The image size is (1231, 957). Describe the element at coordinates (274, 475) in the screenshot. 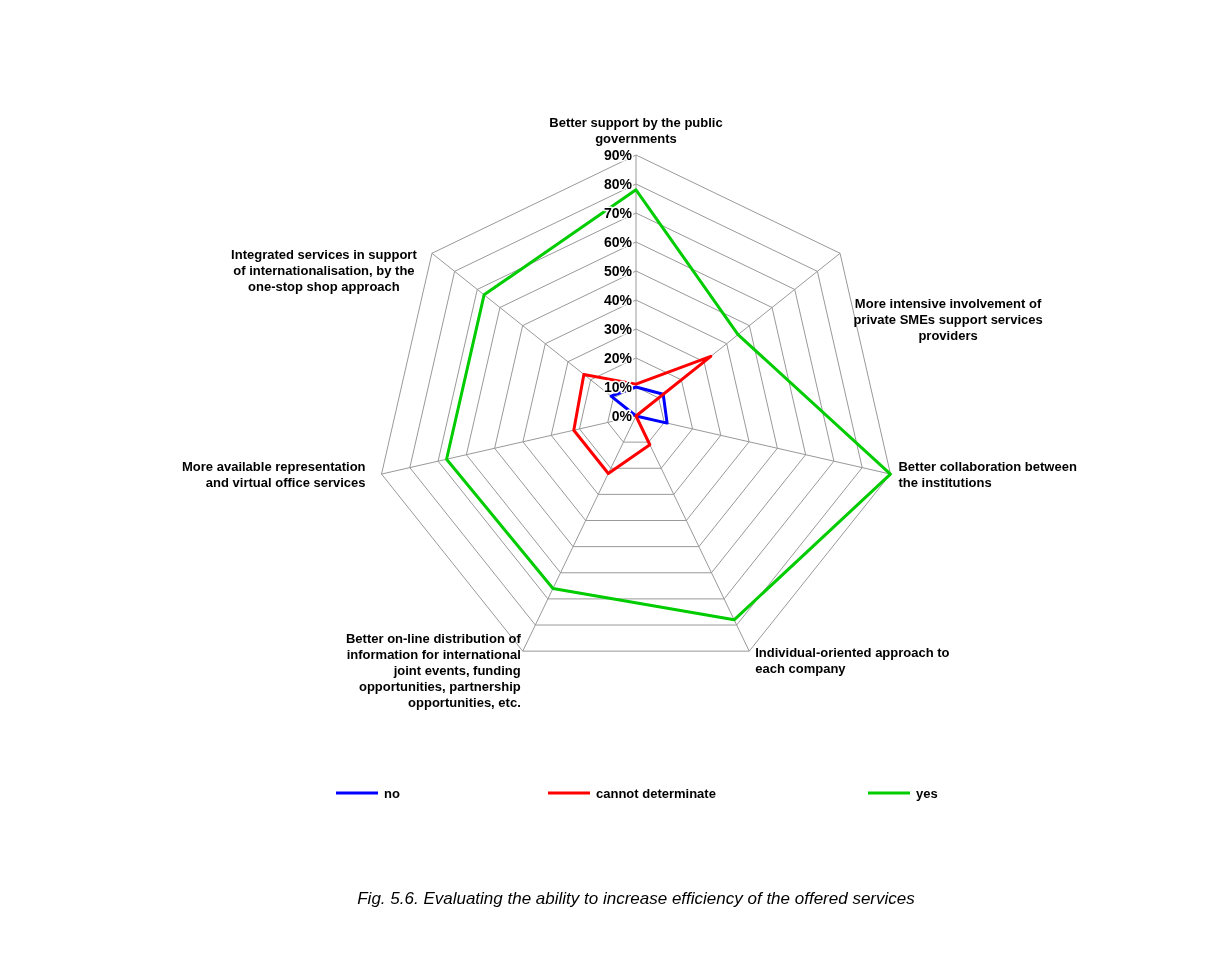

I see `spoke-label: More available representation and virtual office services` at that location.